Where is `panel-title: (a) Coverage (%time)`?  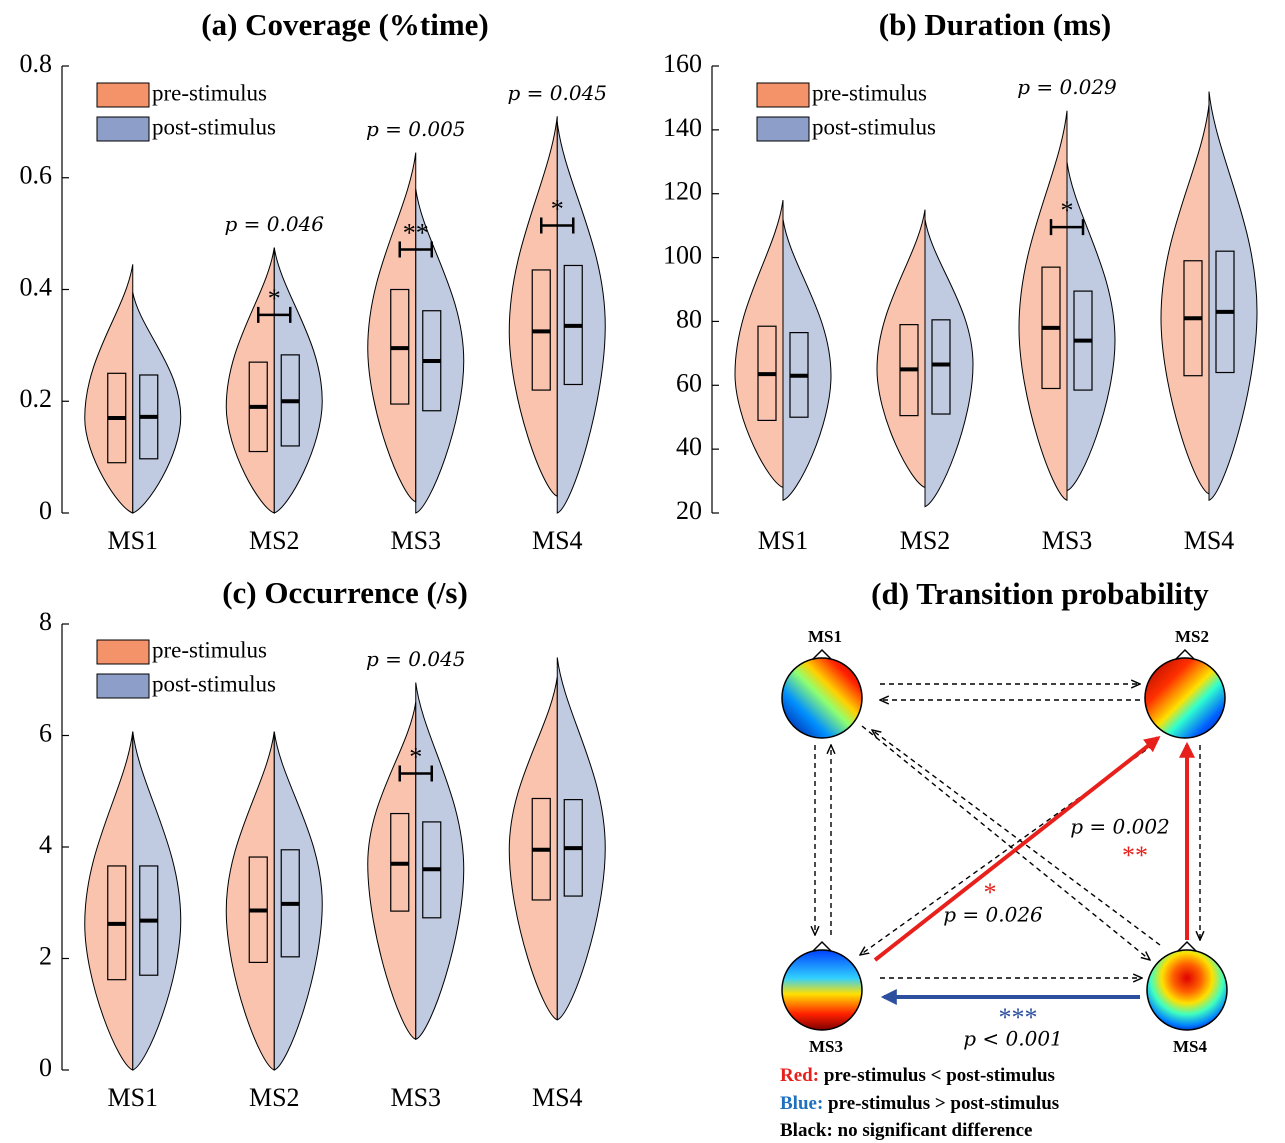 panel-title: (a) Coverage (%time) is located at coordinates (344, 24).